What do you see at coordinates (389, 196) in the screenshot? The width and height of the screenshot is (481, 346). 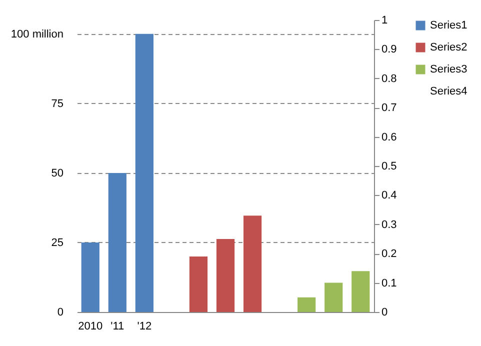 I see `y2-tick-label: 0.4` at bounding box center [389, 196].